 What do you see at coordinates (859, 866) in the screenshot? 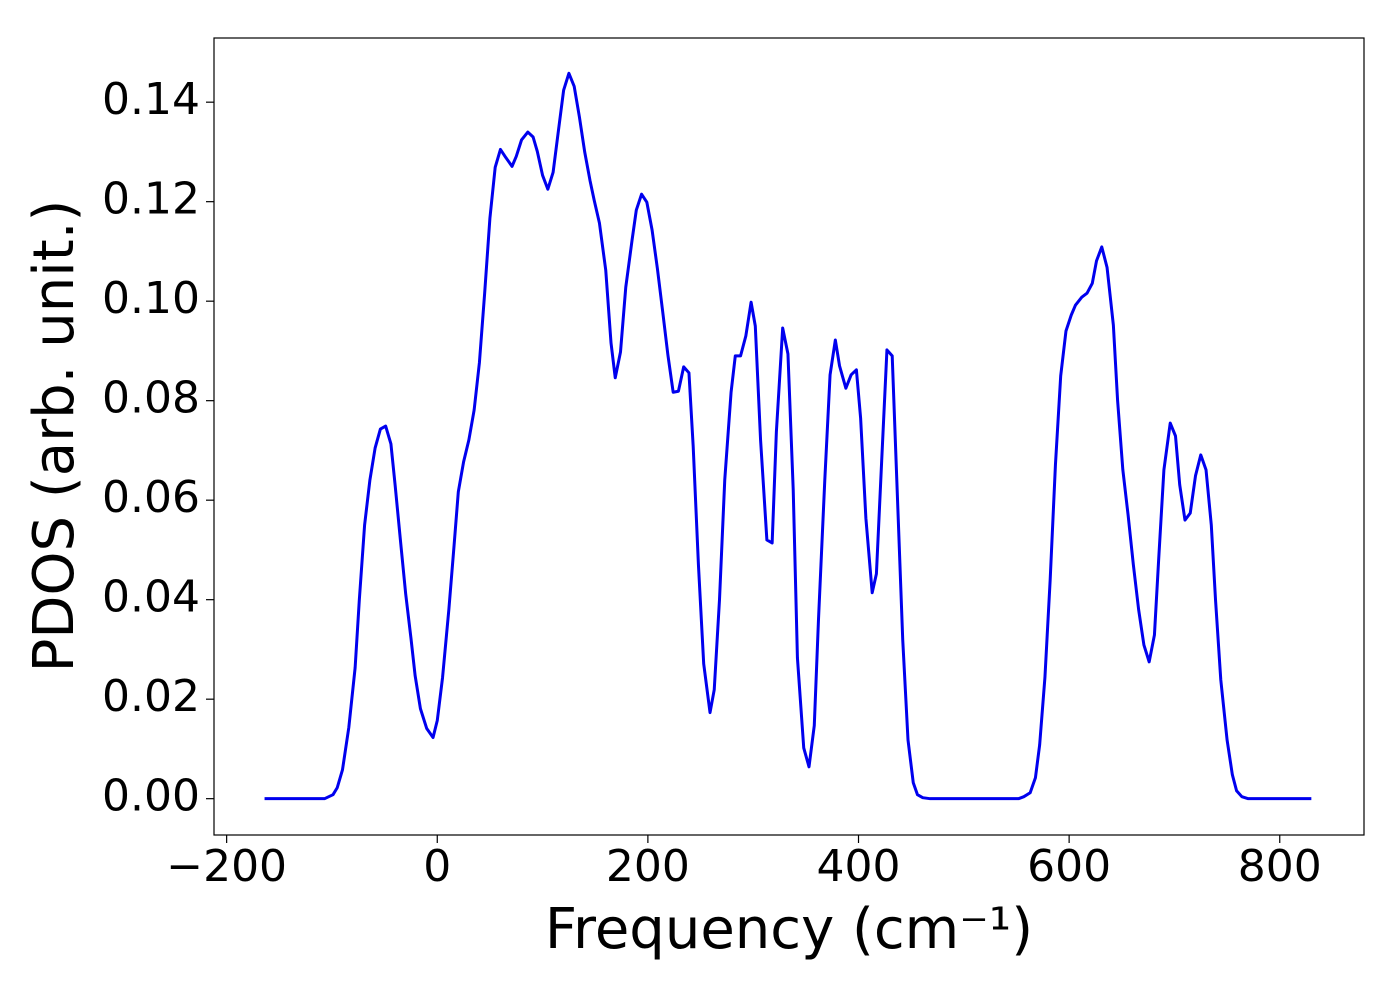
I see `x-tick-label: 400` at bounding box center [859, 866].